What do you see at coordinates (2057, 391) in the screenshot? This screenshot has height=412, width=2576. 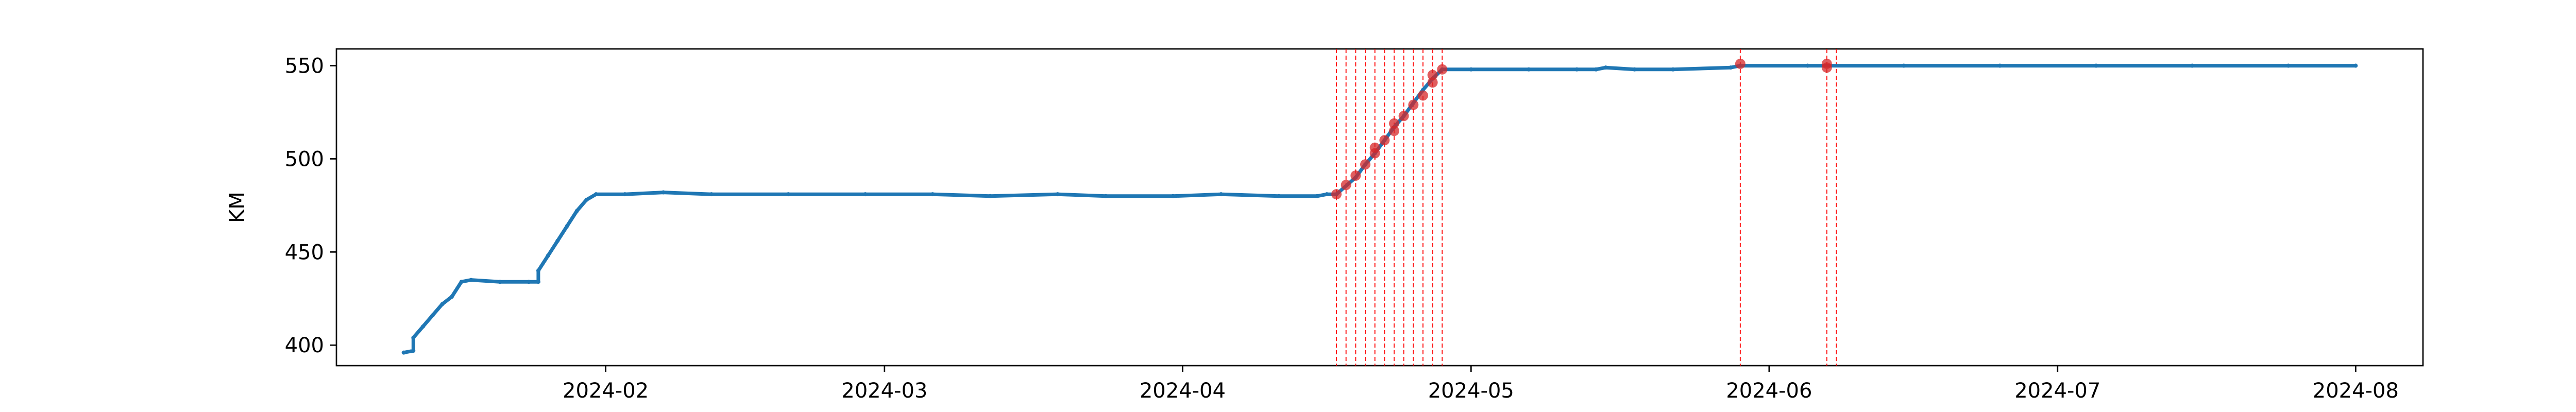 I see `x-tick-label-5: 2024-07` at bounding box center [2057, 391].